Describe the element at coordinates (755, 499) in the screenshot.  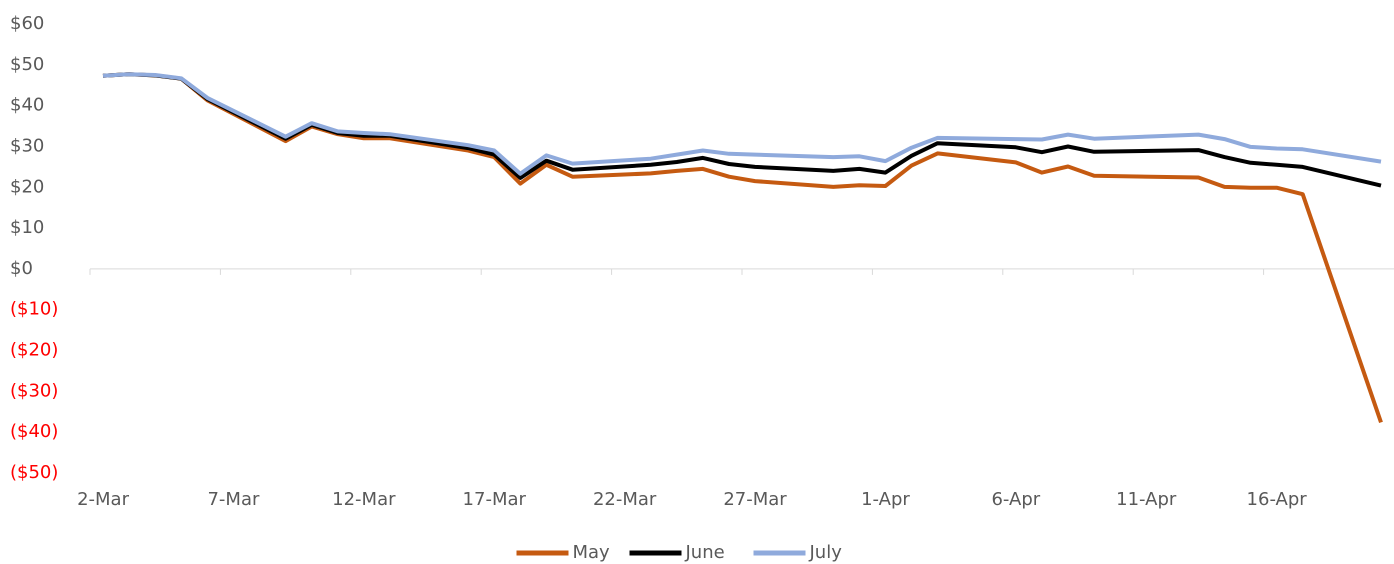
I see `x-tick-label: 27-Mar` at that location.